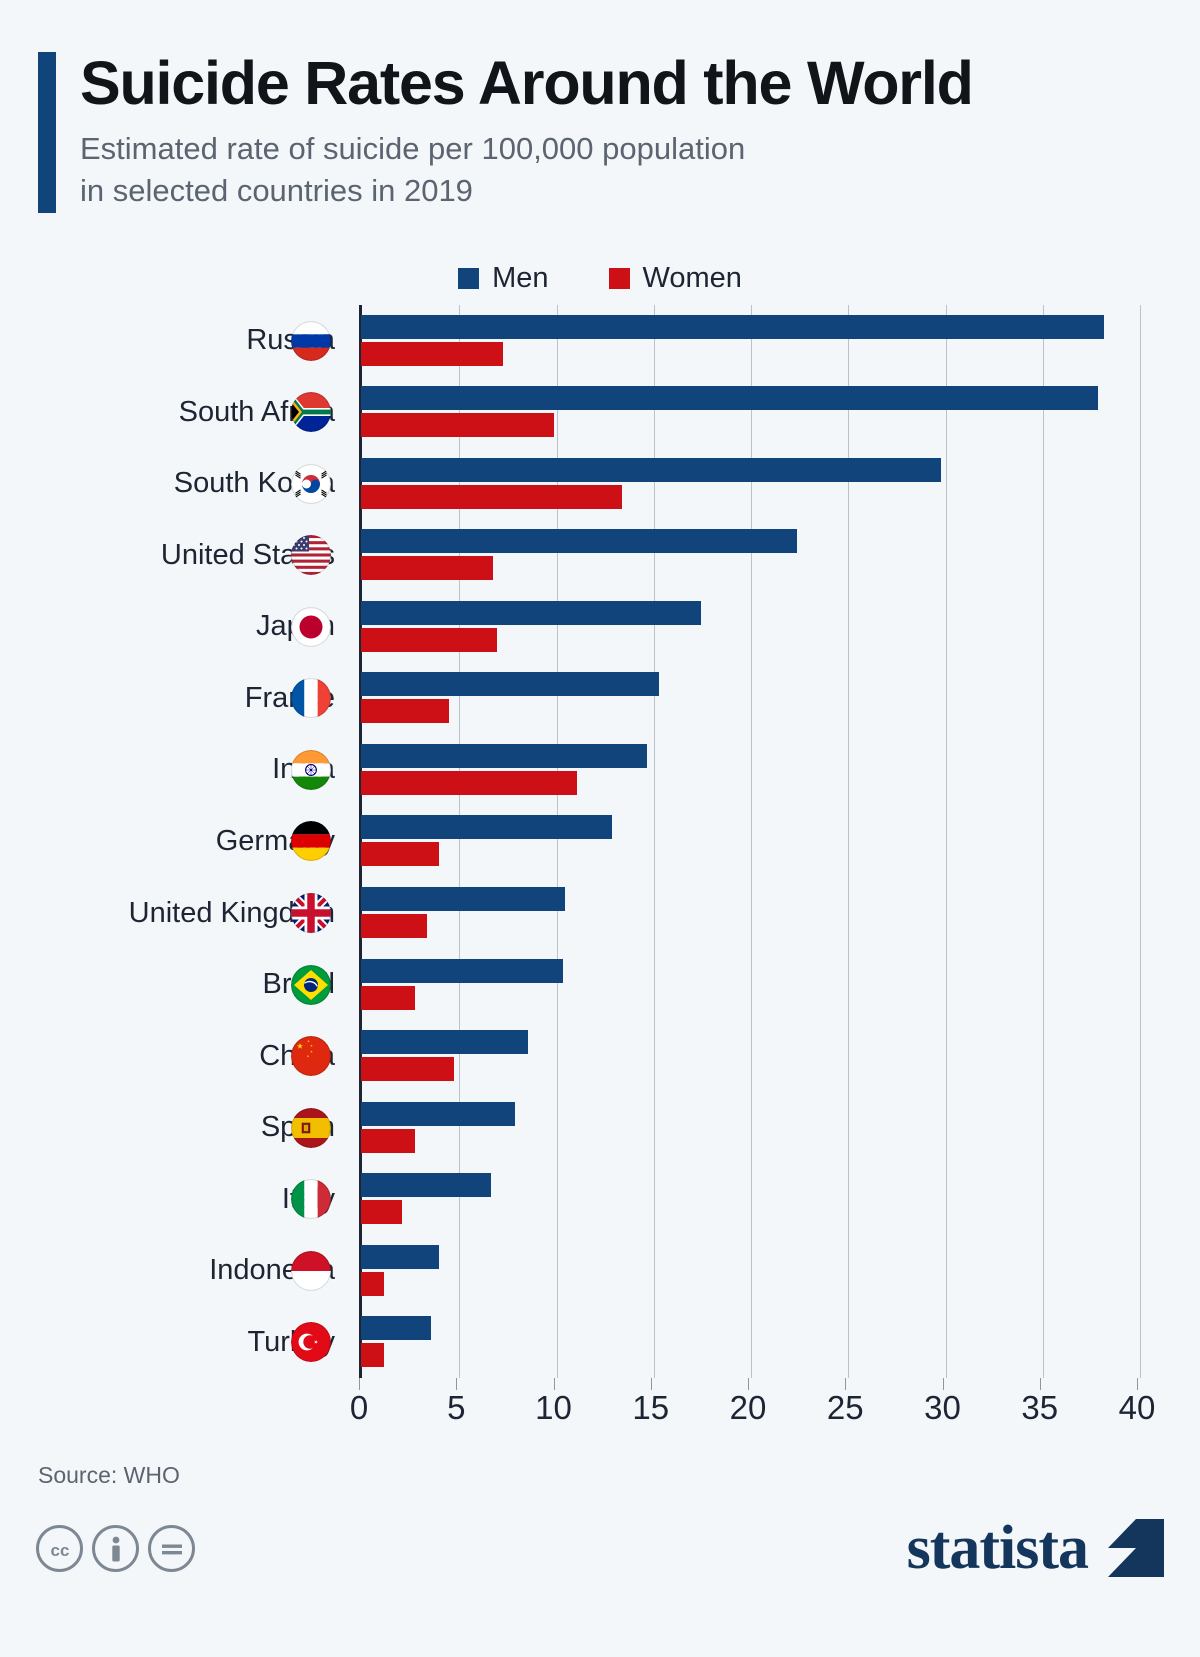  Describe the element at coordinates (600, 1128) in the screenshot. I see `chart-row: Spain` at that location.